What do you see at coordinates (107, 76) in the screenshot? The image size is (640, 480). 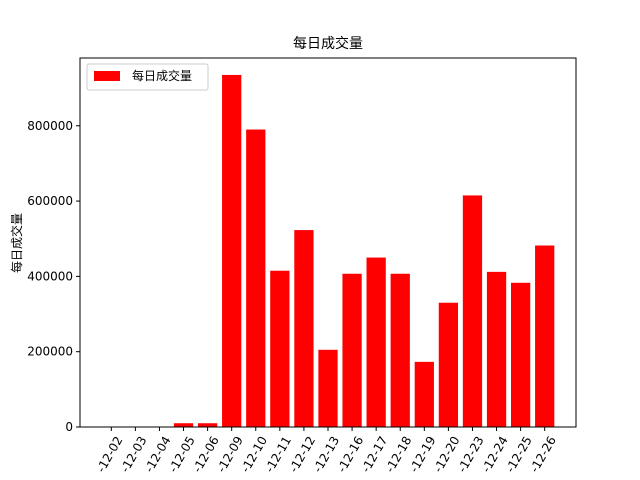 I see `legend-swatch` at bounding box center [107, 76].